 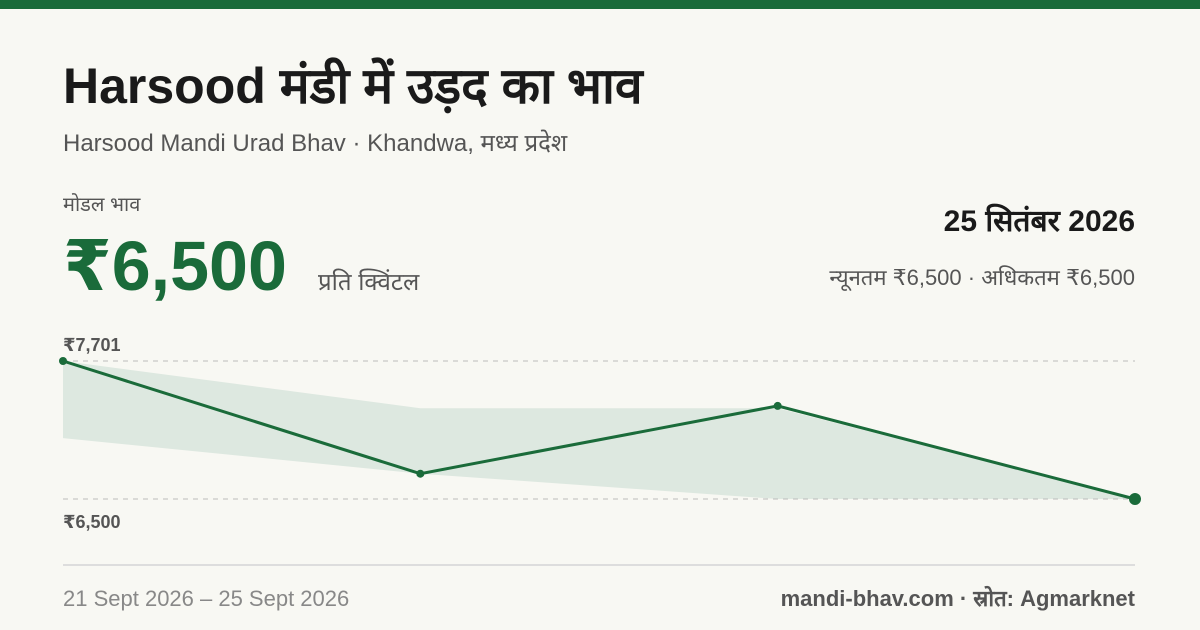 I want to click on price-date: 25 सितंबर 2026, so click(x=1039, y=220).